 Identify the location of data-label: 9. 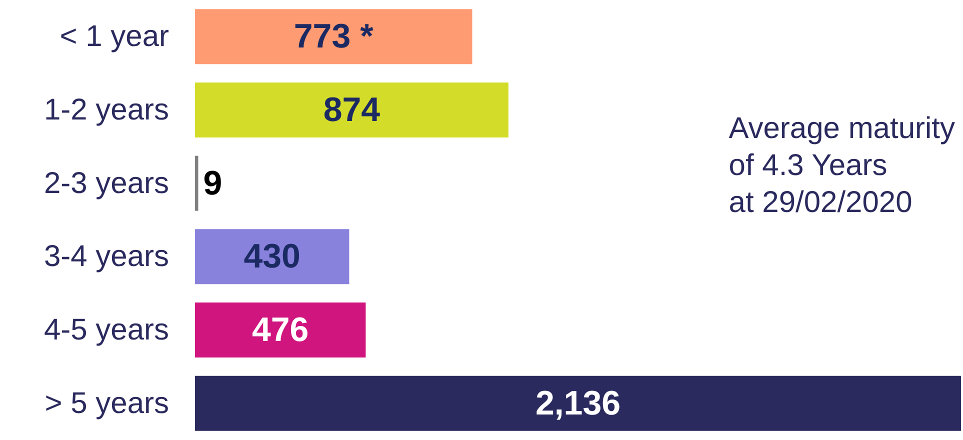
(212, 183).